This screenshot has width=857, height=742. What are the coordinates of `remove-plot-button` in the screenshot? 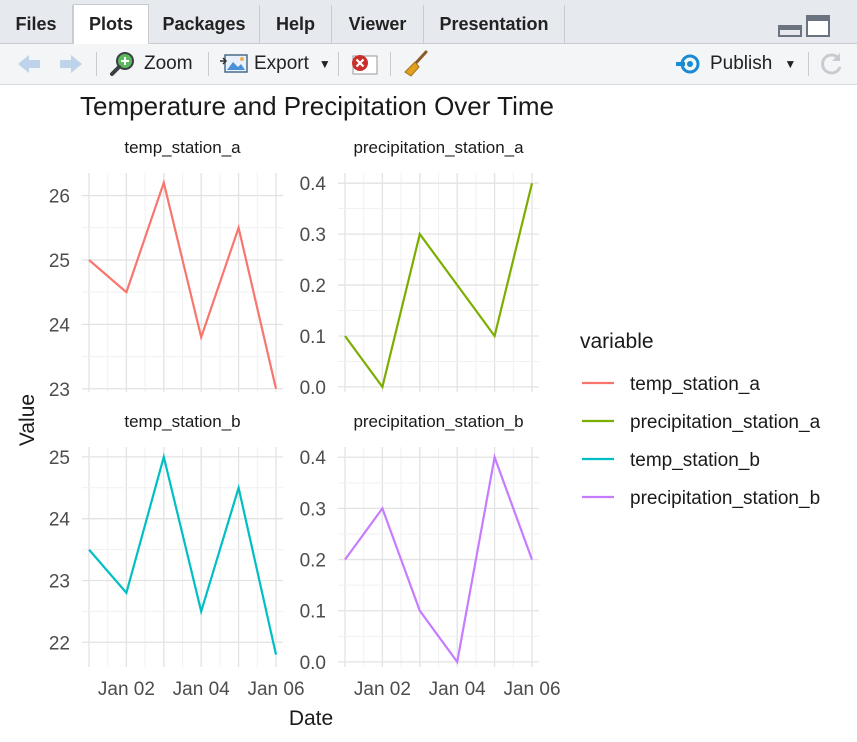 It's located at (364, 64).